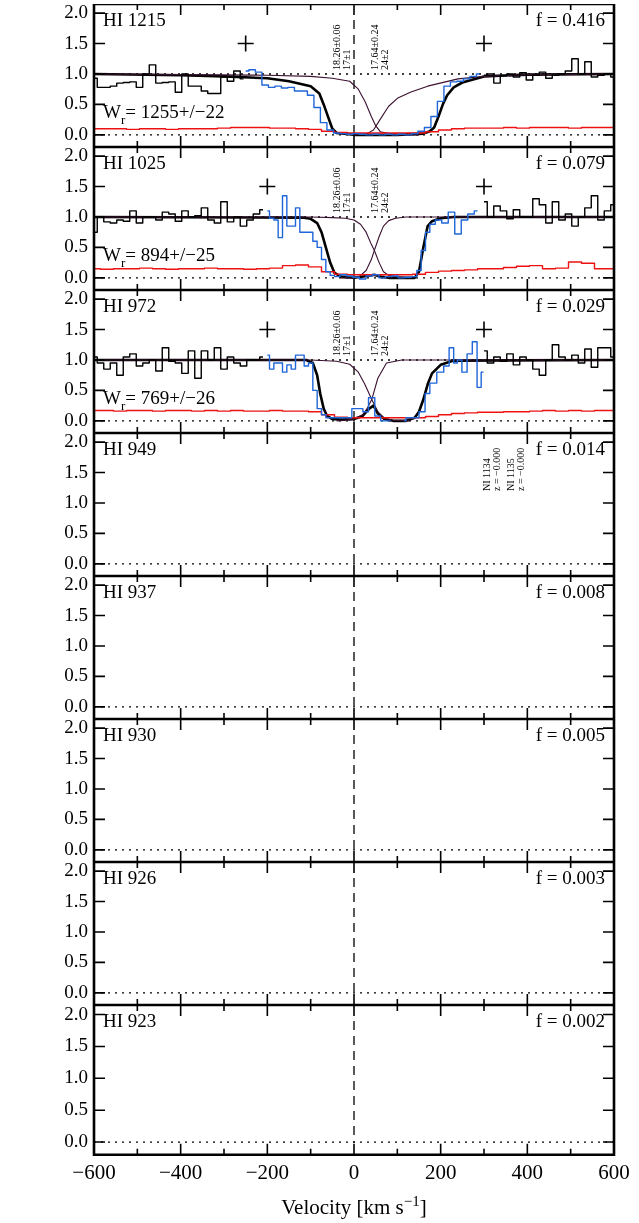 The width and height of the screenshot is (639, 1223). Describe the element at coordinates (515, 469) in the screenshot. I see `annotation: NI 1135 z = −0.000` at that location.